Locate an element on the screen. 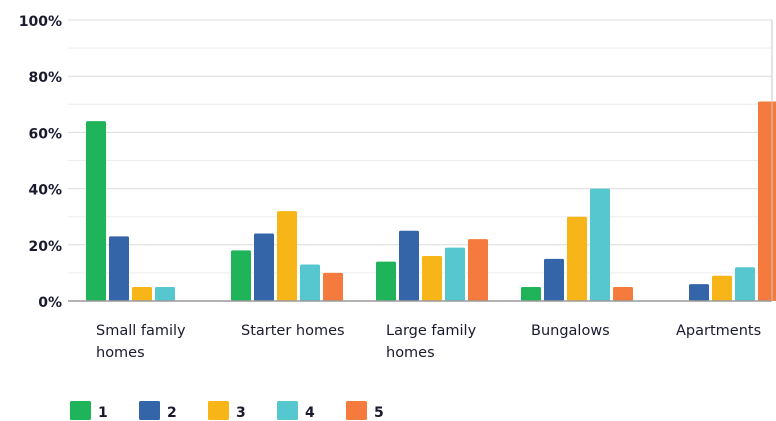 Image resolution: width=776 pixels, height=421 pixels. x-category-label: Small family is located at coordinates (141, 331).